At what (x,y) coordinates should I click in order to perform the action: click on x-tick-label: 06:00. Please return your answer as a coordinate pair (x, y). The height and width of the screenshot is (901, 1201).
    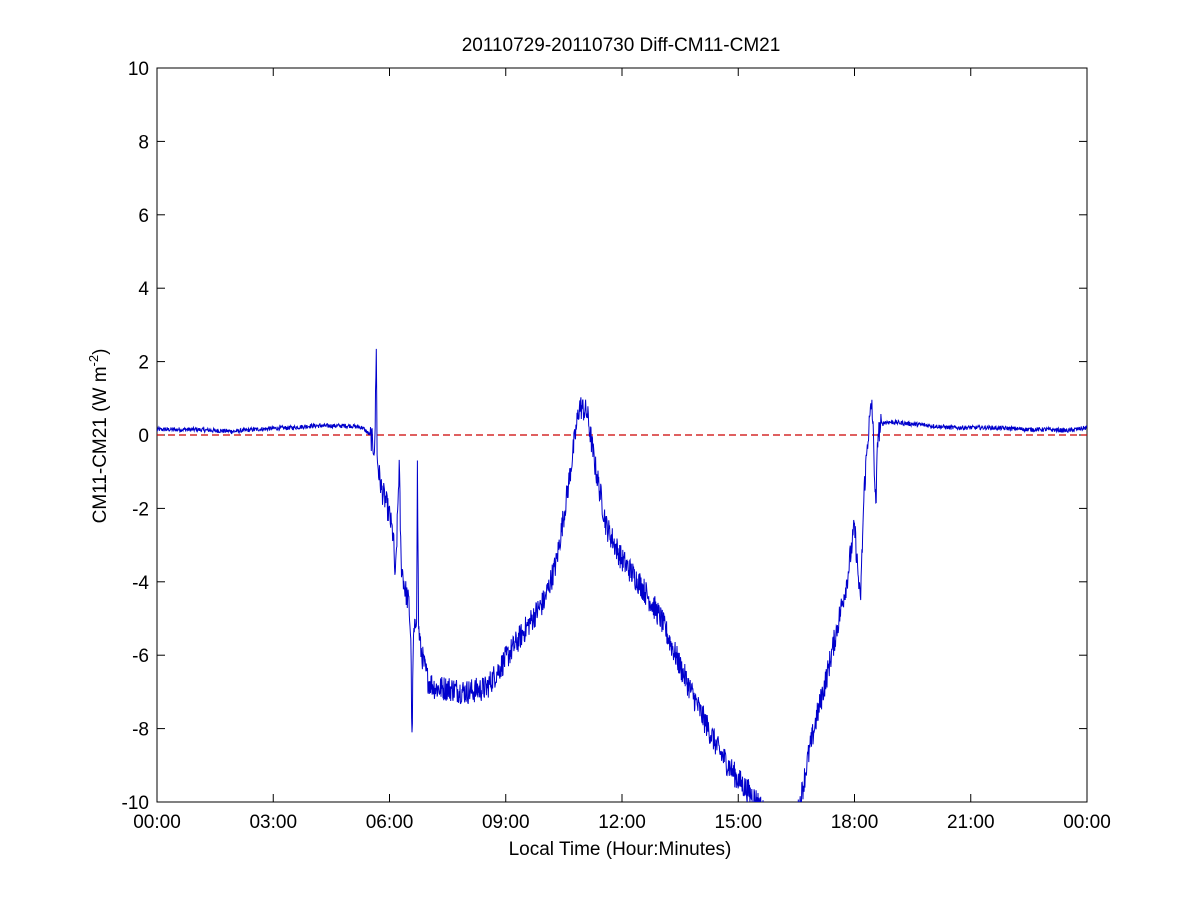
    Looking at the image, I should click on (390, 822).